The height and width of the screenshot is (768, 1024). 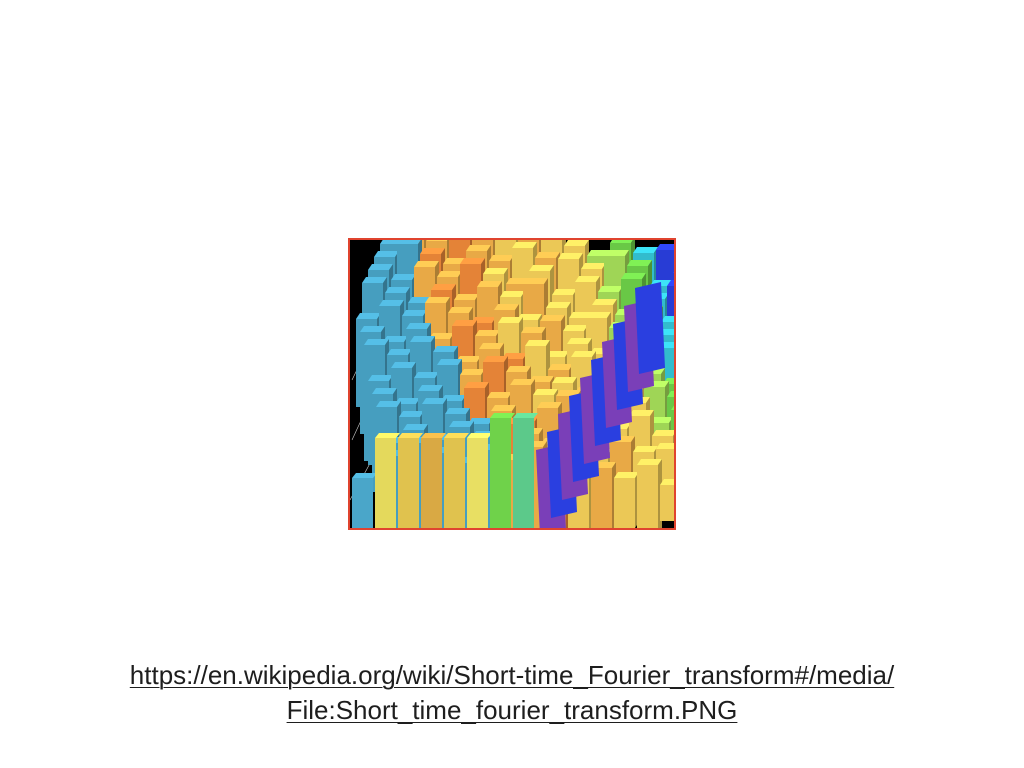 What do you see at coordinates (512, 710) in the screenshot?
I see `source-link-line-2: File:Short_time_fourier_transform.PNG` at bounding box center [512, 710].